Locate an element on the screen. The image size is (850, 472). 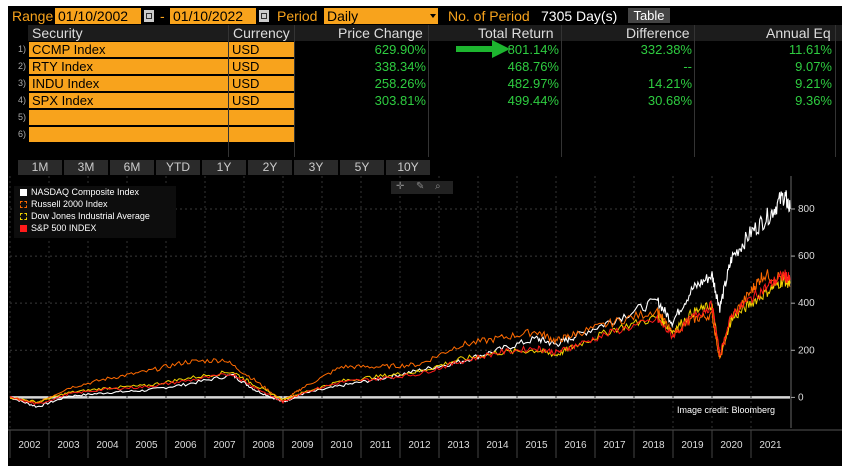
x-tick-label: 2010 is located at coordinates (341, 445).